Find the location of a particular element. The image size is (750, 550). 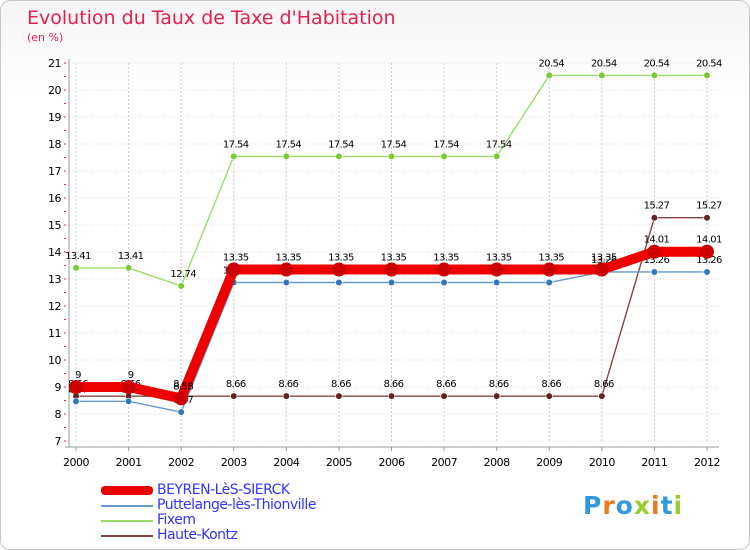

data-label: 8.58 is located at coordinates (183, 386).